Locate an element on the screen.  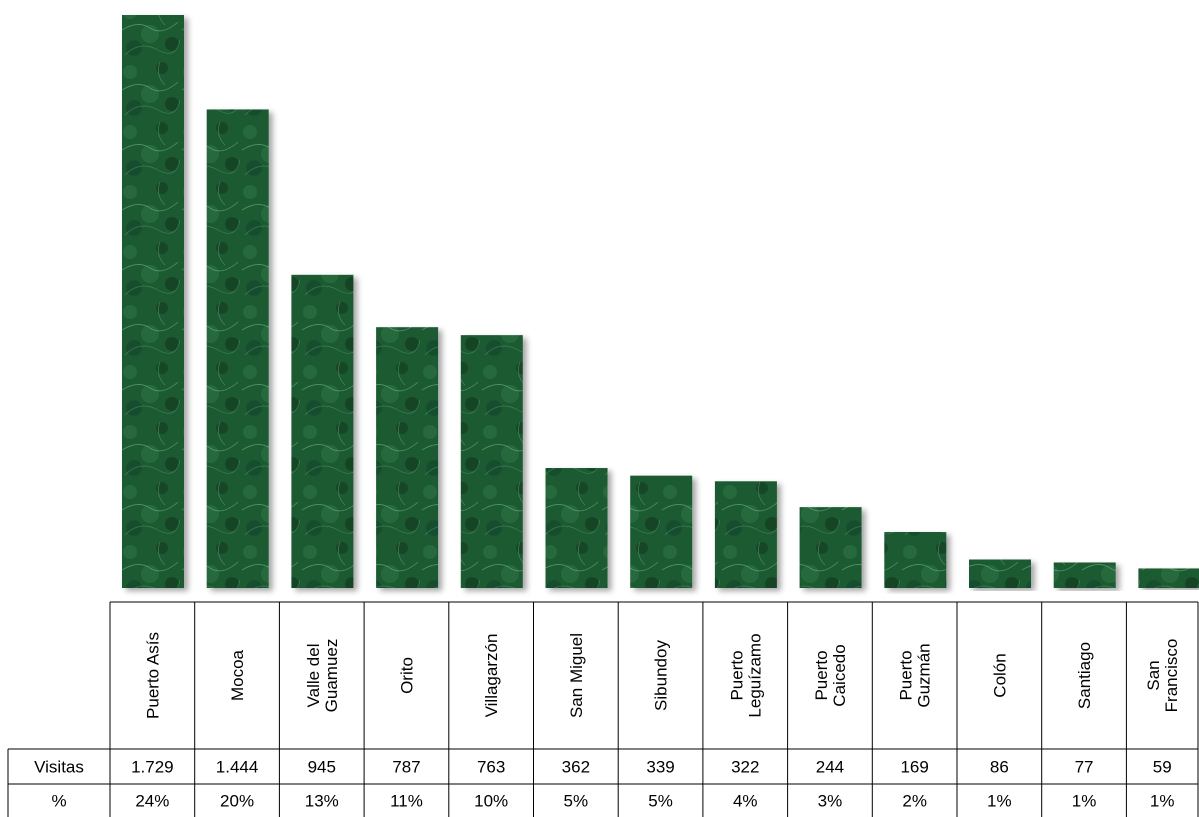
row-label: Visitas is located at coordinates (59, 767).